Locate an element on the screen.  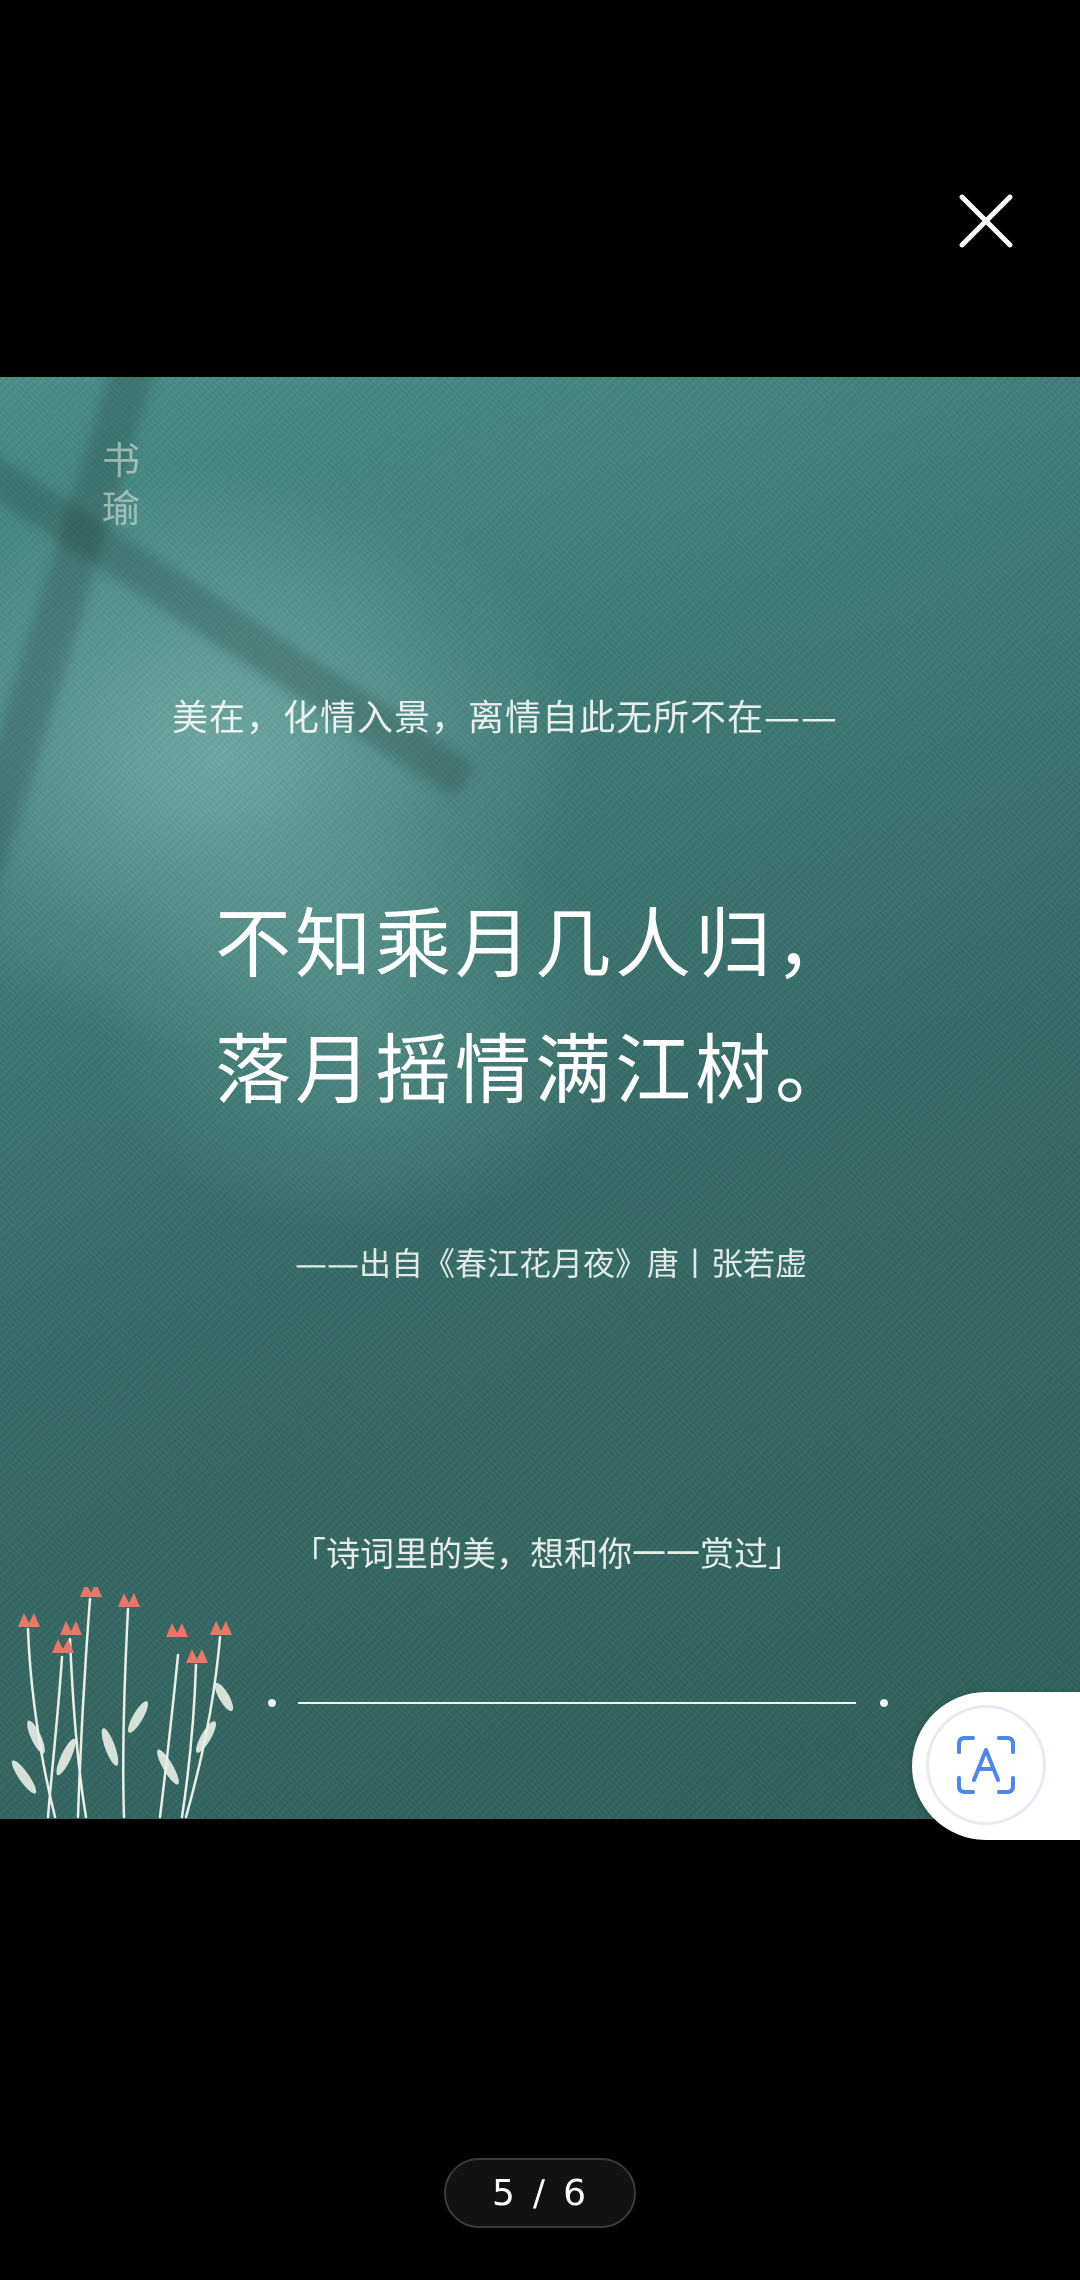
text-recognition-panel is located at coordinates (996, 1766).